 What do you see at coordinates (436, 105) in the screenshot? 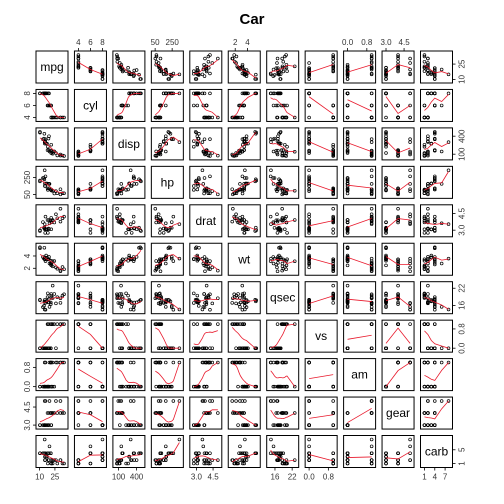
I see `panel-cyl-vs-carb` at bounding box center [436, 105].